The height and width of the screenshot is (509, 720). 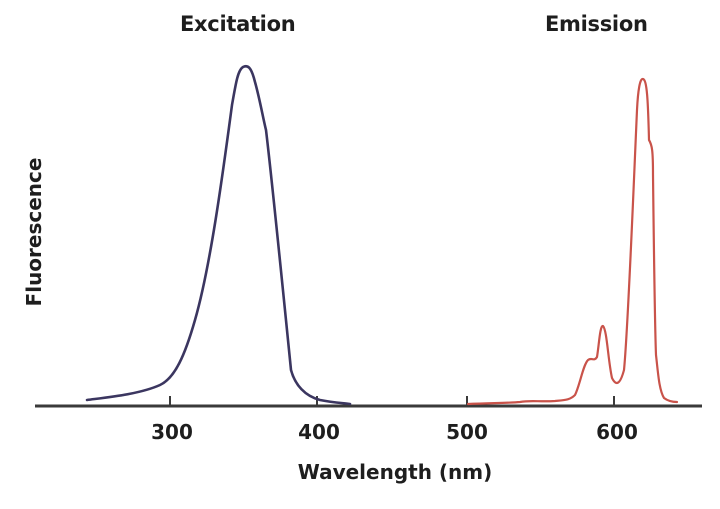 What do you see at coordinates (467, 432) in the screenshot?
I see `x-tick-label-500: 500` at bounding box center [467, 432].